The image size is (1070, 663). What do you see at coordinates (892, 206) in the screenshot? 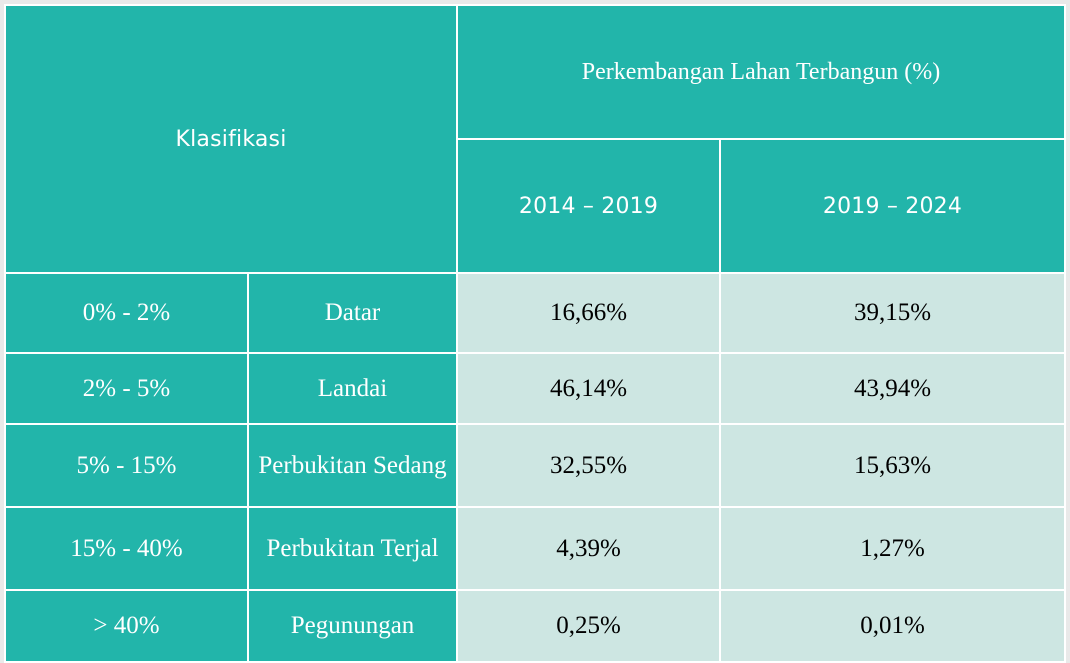
I see `header-period-2019-2024: 2019 – 2024` at bounding box center [892, 206].